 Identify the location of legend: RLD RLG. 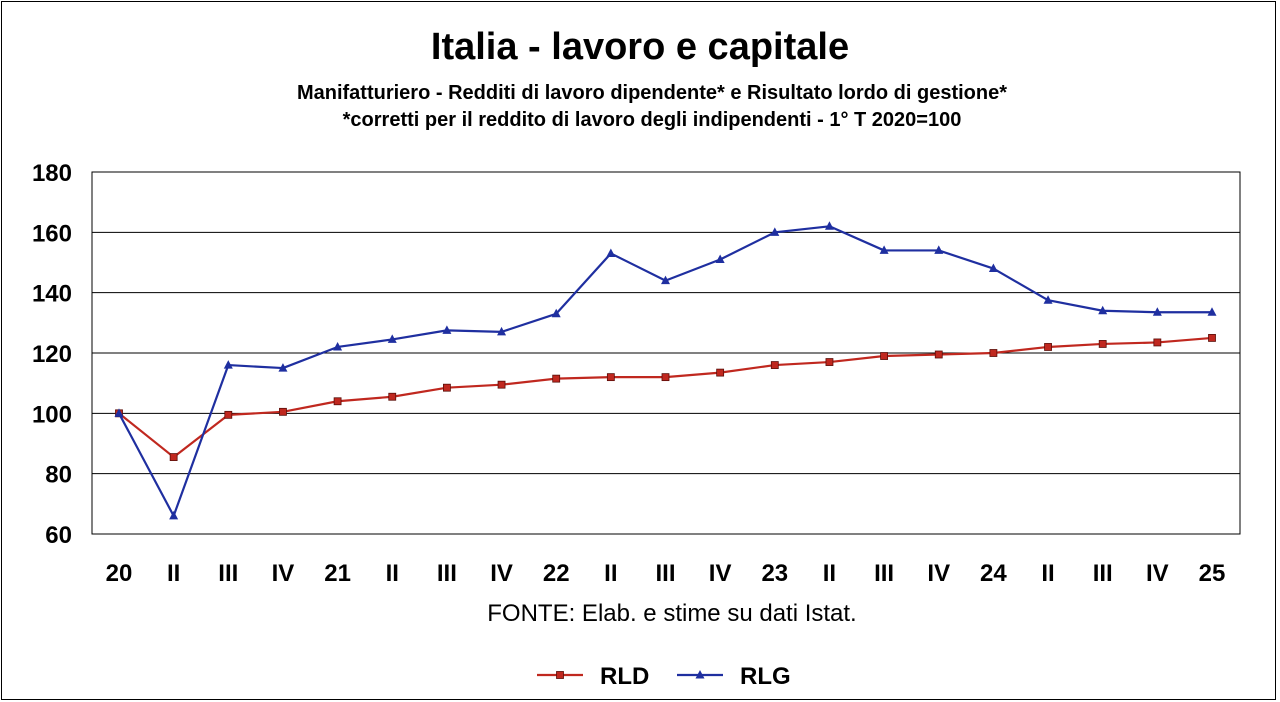
(664, 676).